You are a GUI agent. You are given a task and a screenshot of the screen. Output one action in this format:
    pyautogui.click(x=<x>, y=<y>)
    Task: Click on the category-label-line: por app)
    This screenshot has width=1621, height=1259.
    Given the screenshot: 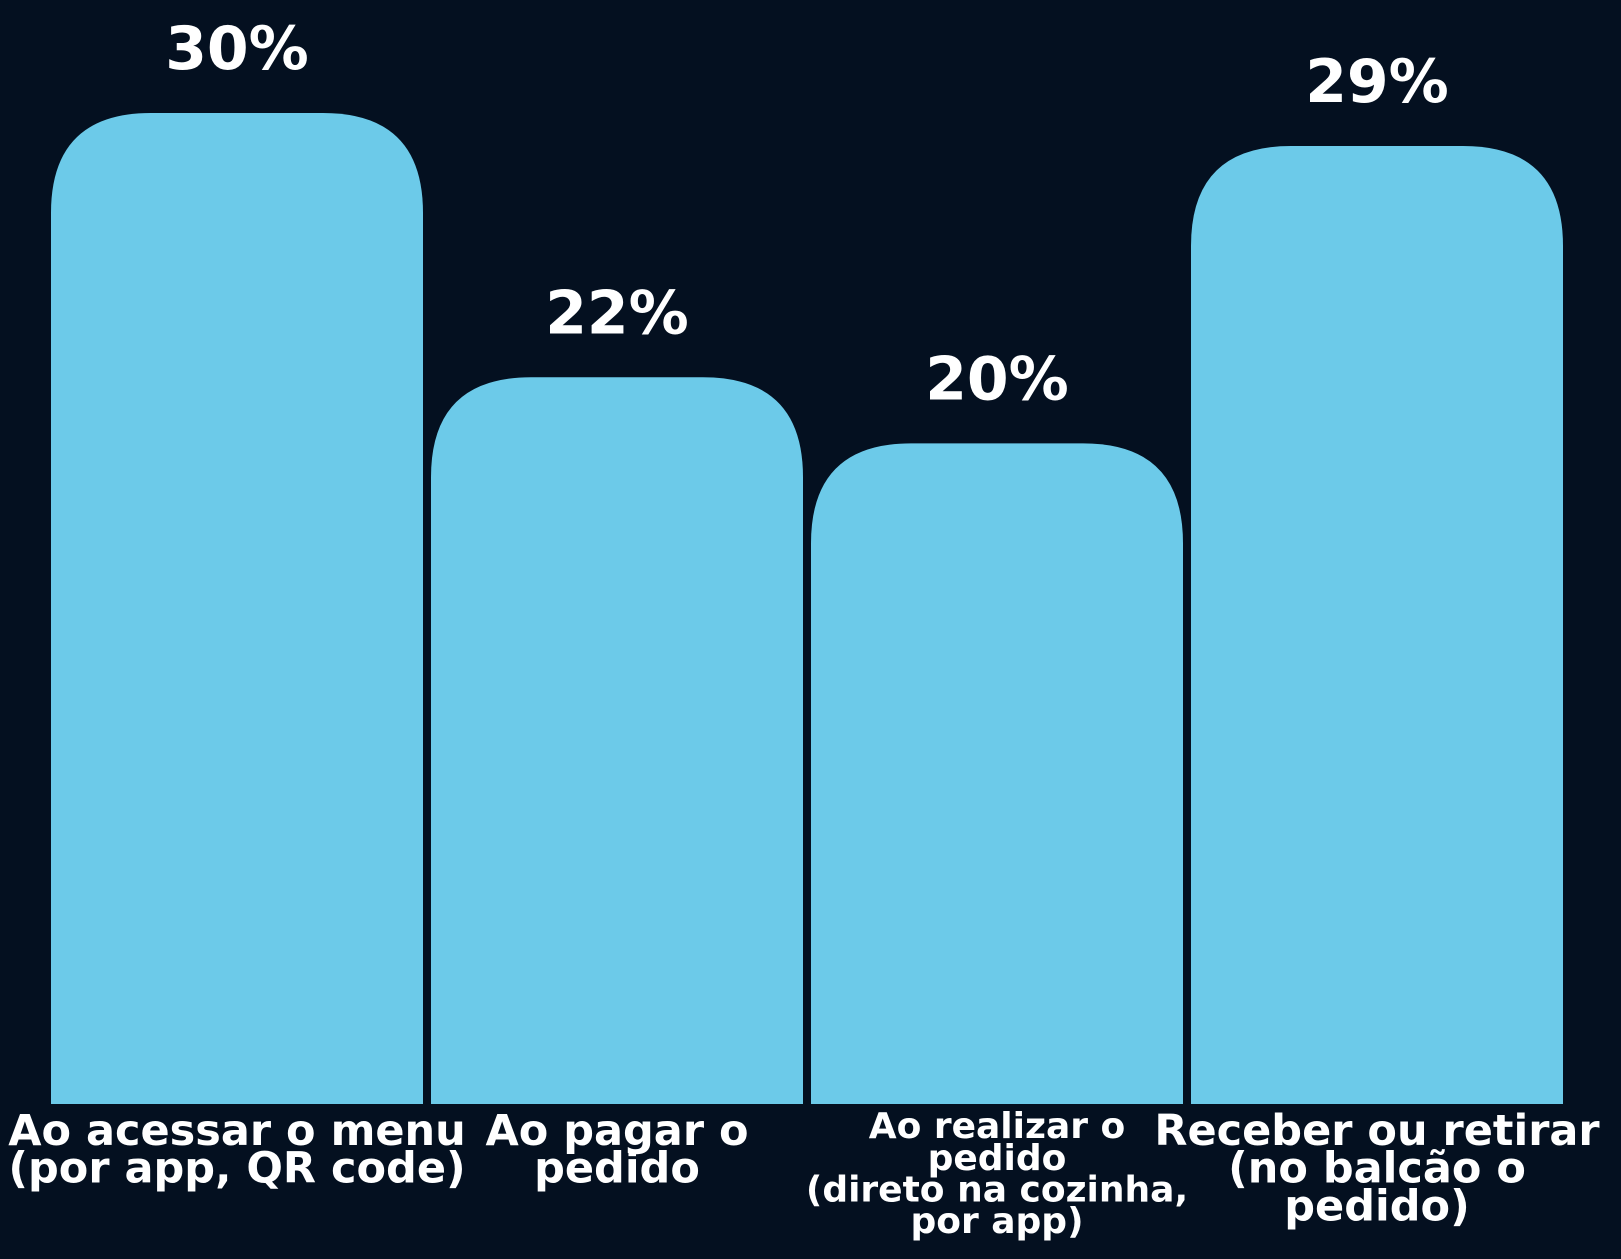 What is the action you would take?
    pyautogui.click(x=996, y=1221)
    